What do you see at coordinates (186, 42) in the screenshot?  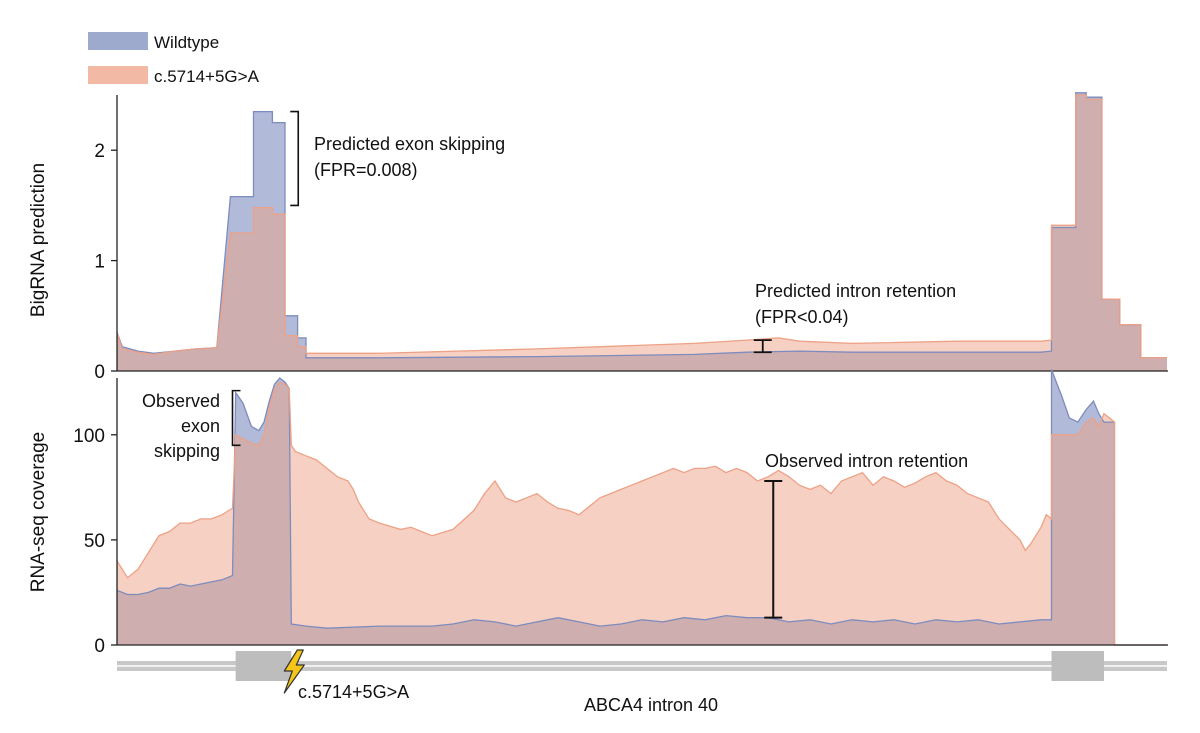 I see `legend-label-wildtype: Wildtype` at bounding box center [186, 42].